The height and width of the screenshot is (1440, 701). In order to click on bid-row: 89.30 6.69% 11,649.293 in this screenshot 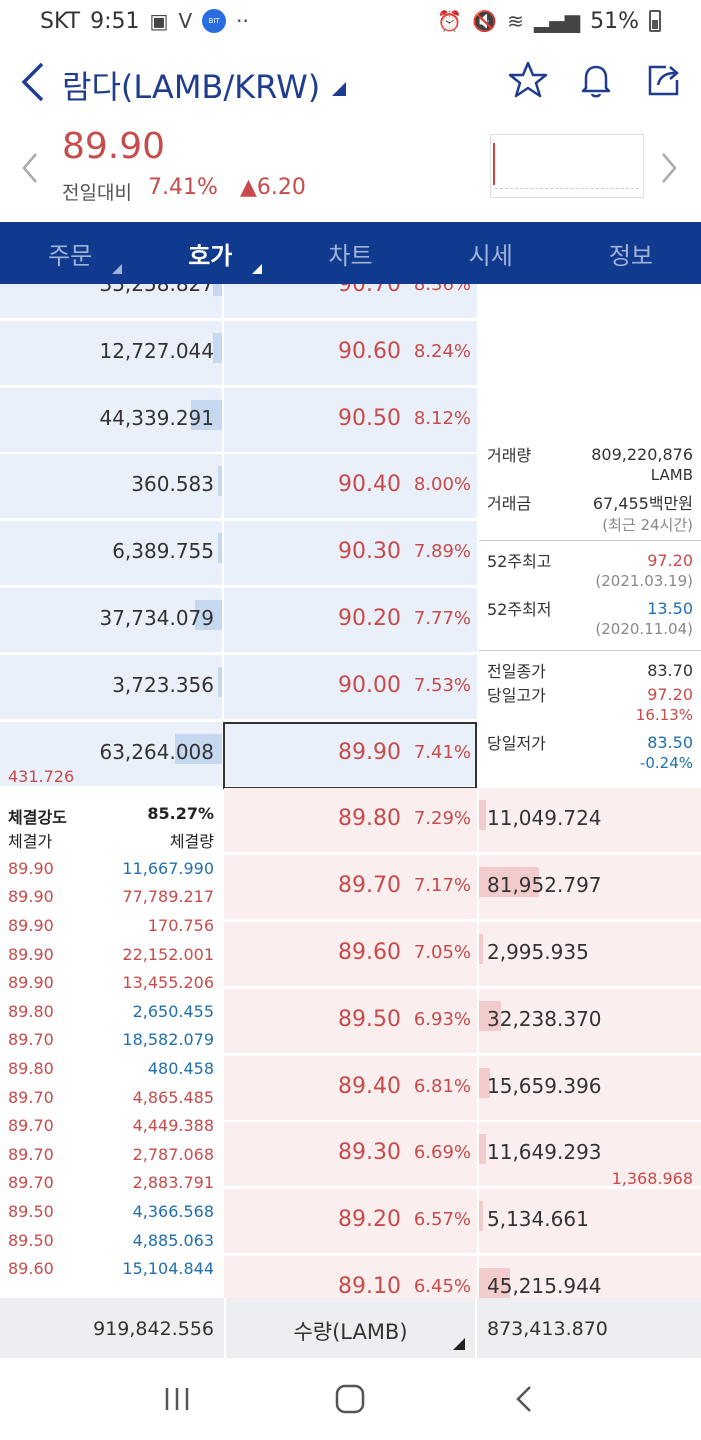, I will do `click(350, 1155)`.